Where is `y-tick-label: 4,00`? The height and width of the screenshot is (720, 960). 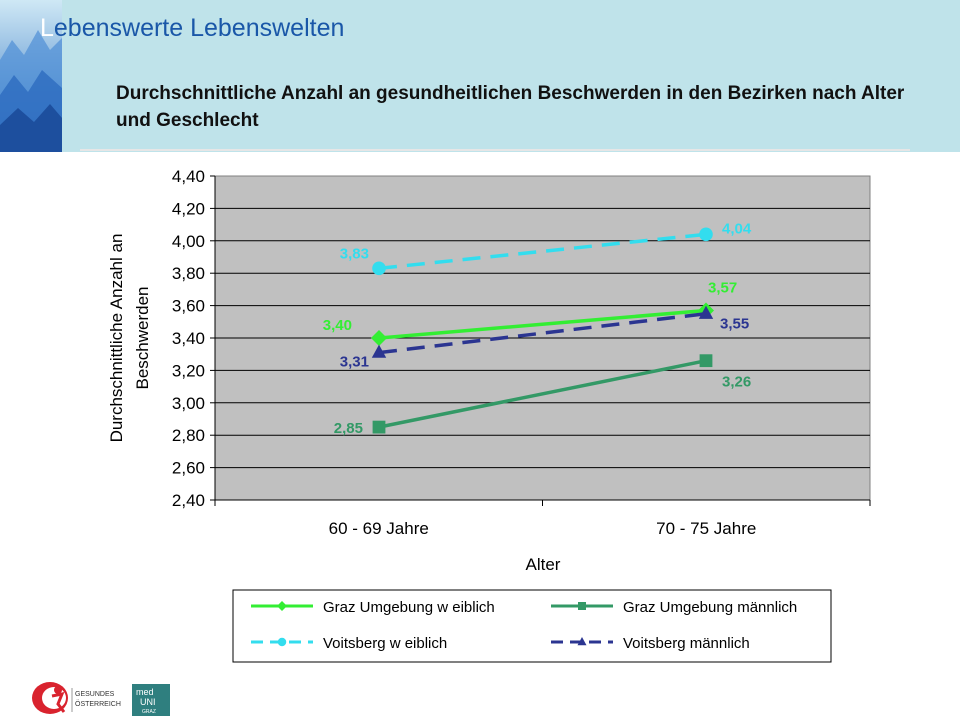 y-tick-label: 4,00 is located at coordinates (188, 241).